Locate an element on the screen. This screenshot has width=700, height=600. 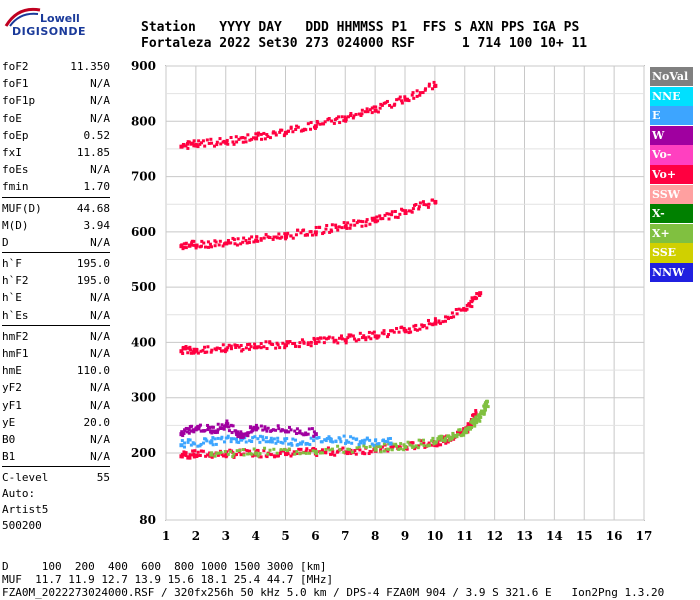
param-key: hmF2 is located at coordinates (15, 336).